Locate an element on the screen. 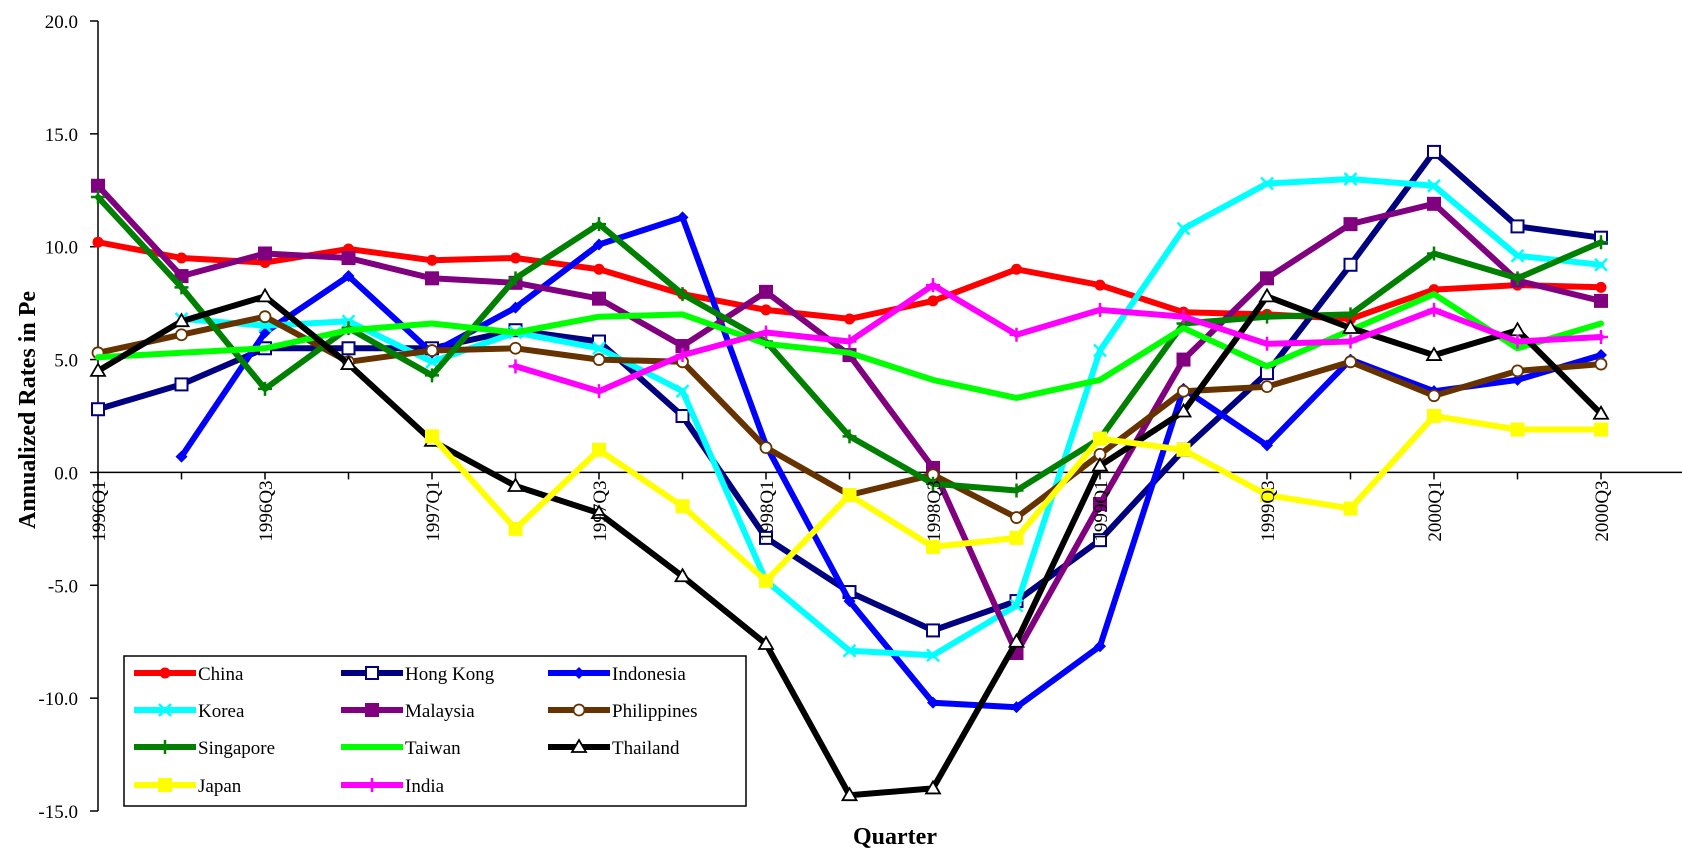 This screenshot has width=1682, height=849. x-axis-title: Quarter is located at coordinates (895, 836).